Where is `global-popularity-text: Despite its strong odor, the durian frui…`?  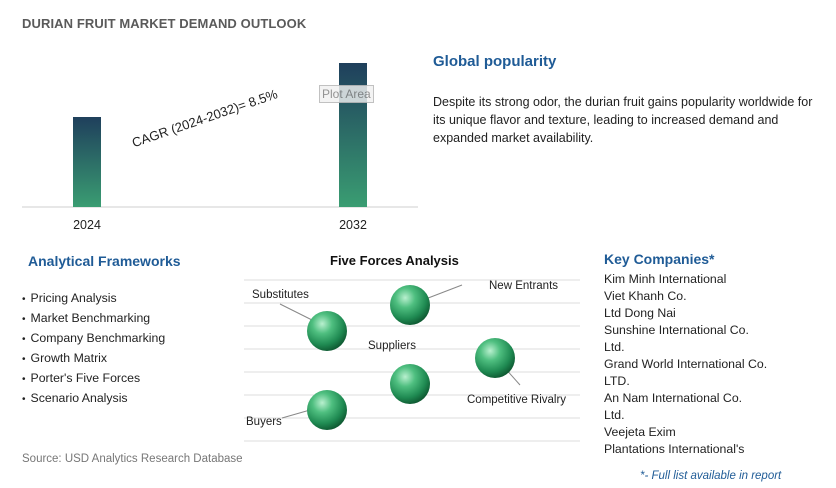
global-popularity-text: Despite its strong odor, the durian frui… is located at coordinates (623, 120).